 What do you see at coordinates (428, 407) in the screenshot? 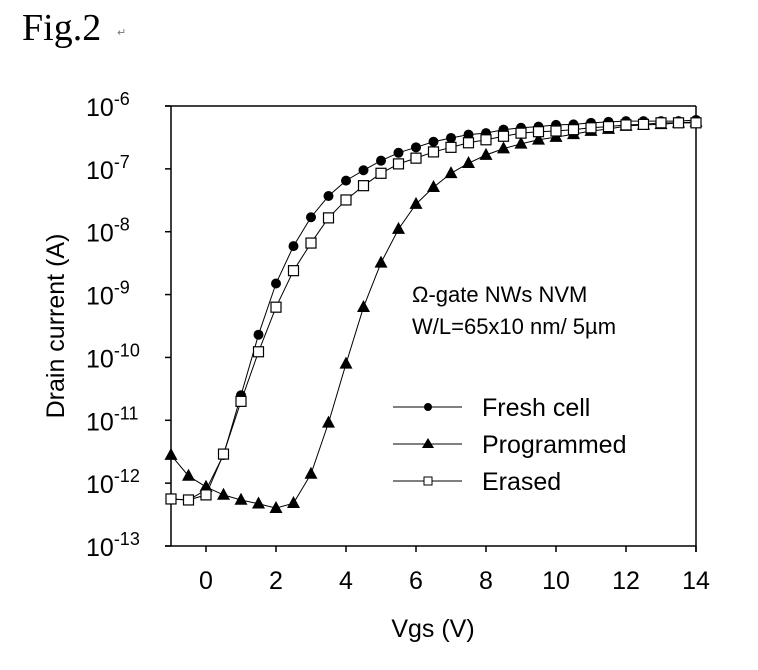
I see `legend-marker-fresh-cell` at bounding box center [428, 407].